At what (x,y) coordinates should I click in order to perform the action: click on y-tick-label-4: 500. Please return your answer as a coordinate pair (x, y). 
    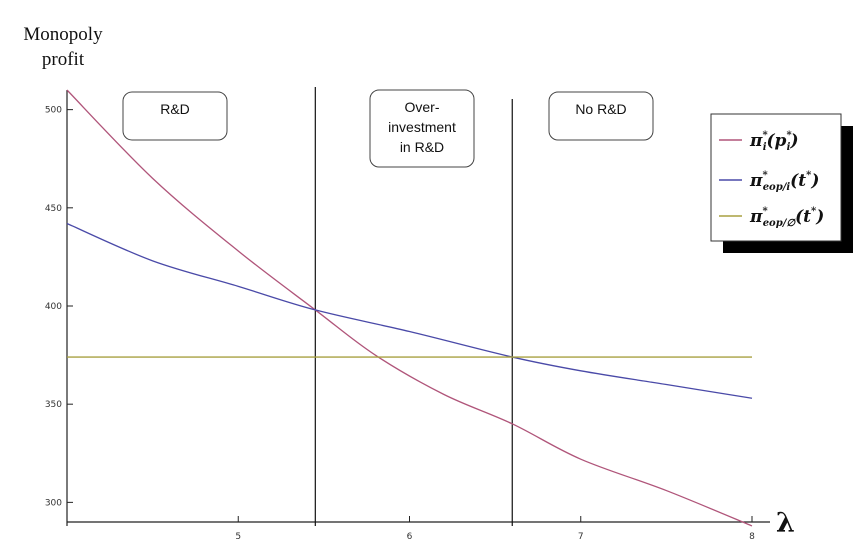
    Looking at the image, I should click on (53, 111).